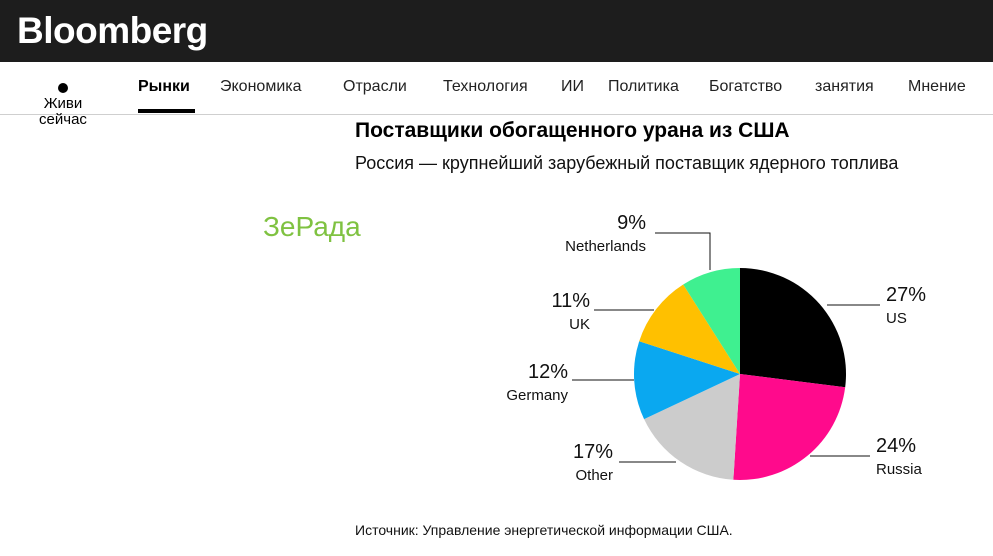 Image resolution: width=993 pixels, height=556 pixels. I want to click on pie-slice-russia, so click(789, 427).